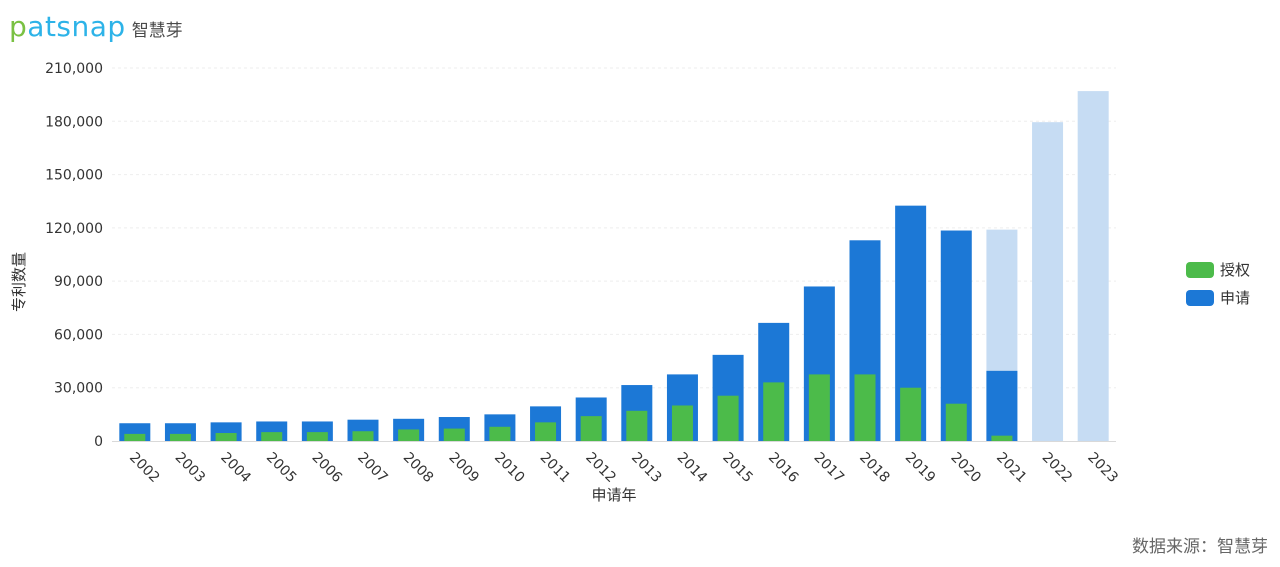 The image size is (1280, 567). I want to click on x-tick-label: 2017, so click(829, 468).